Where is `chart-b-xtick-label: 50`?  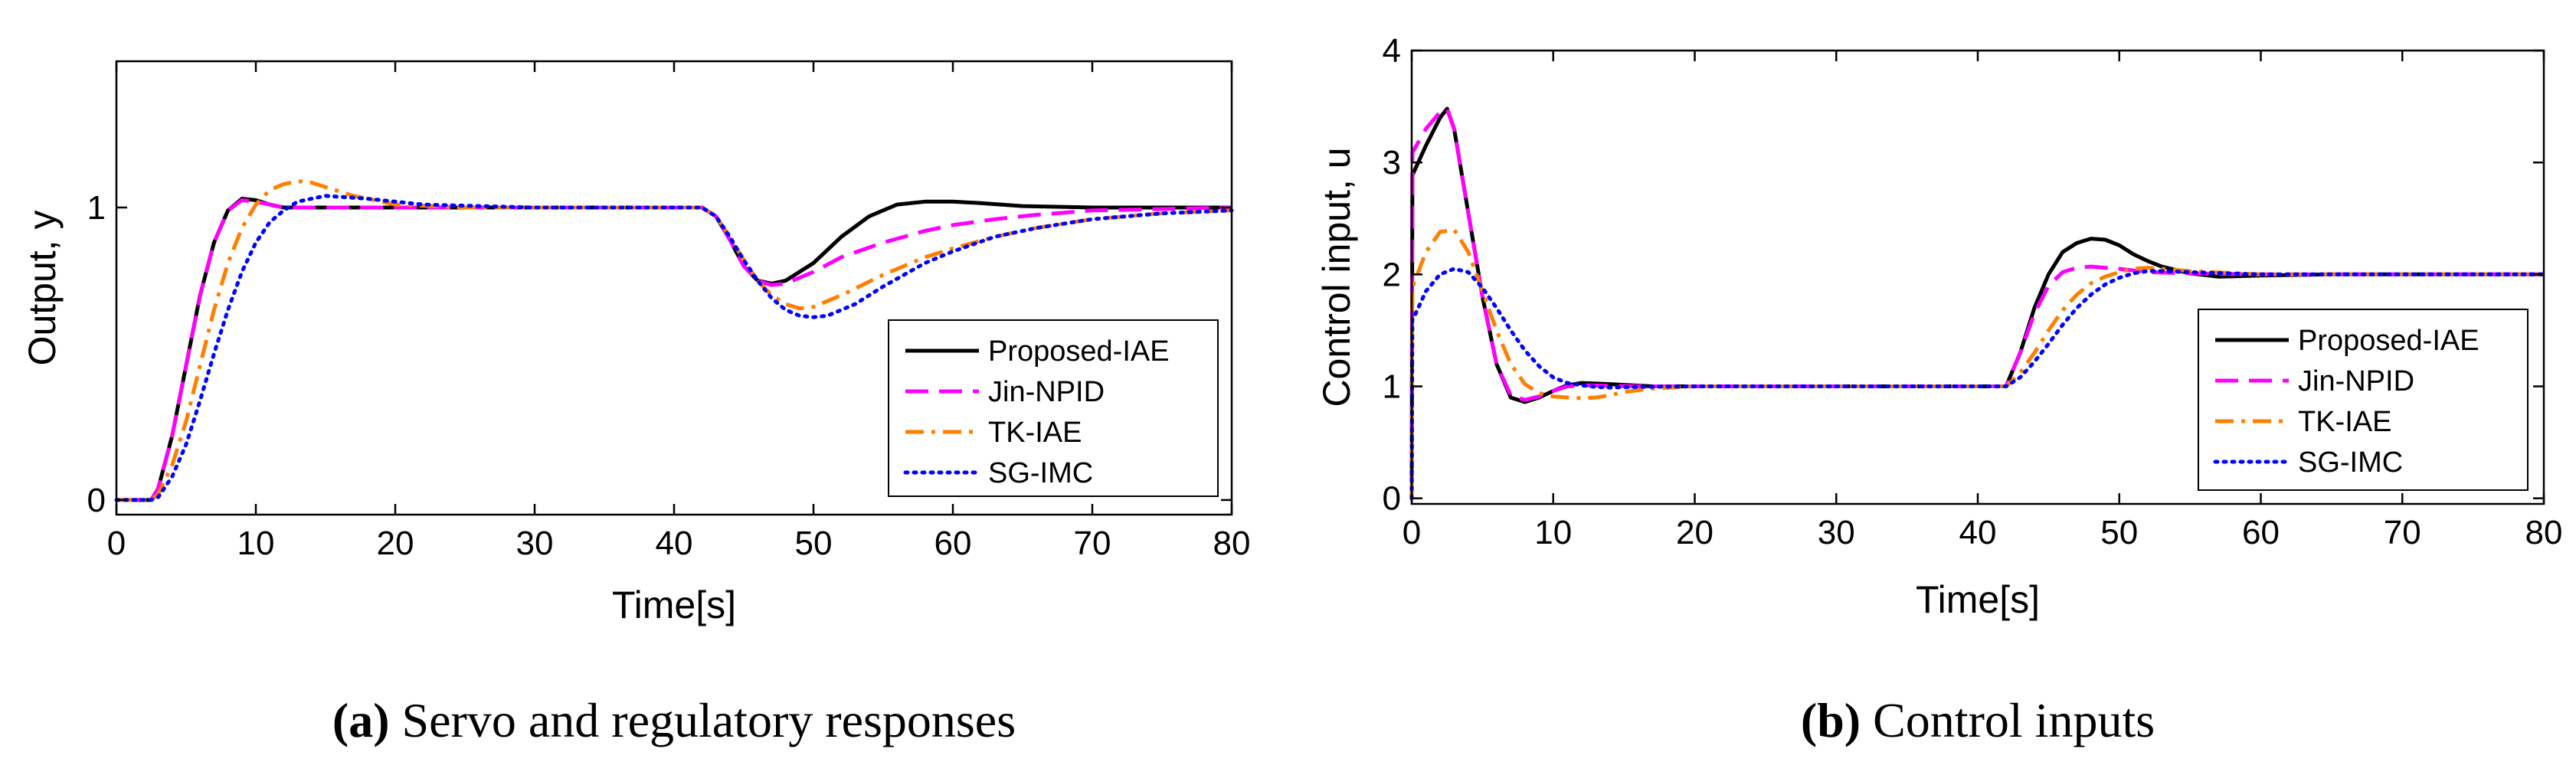
chart-b-xtick-label: 50 is located at coordinates (2119, 532).